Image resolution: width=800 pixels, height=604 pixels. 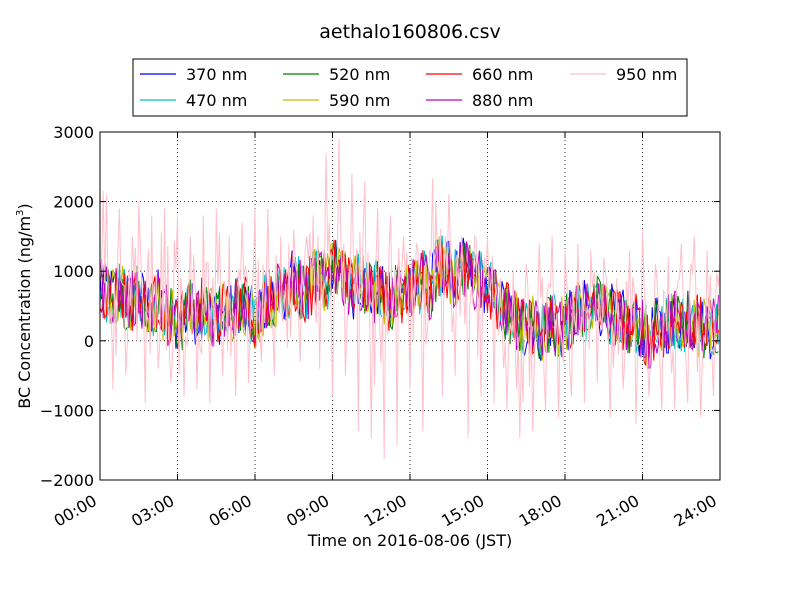 I want to click on y-tick-label: 1000, so click(x=73, y=271).